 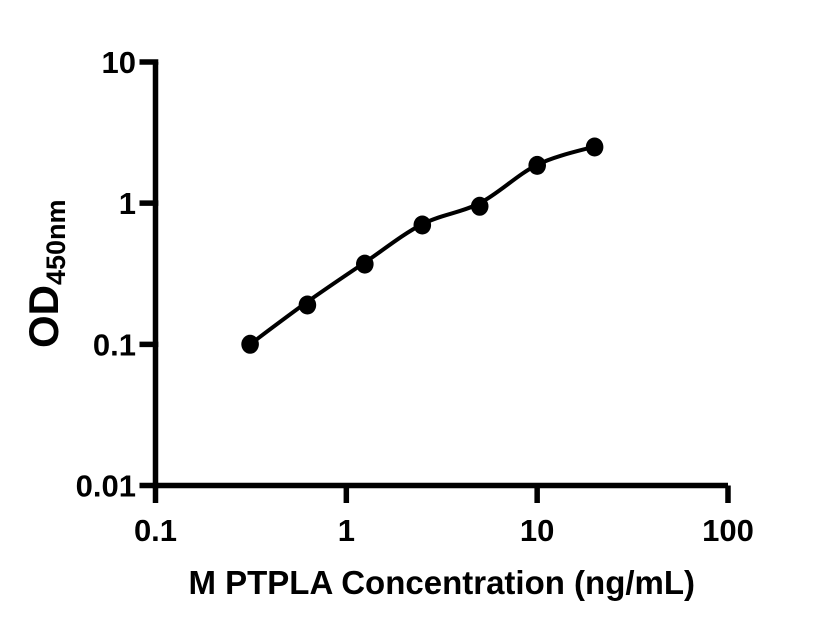 What do you see at coordinates (346, 530) in the screenshot?
I see `x-tick-label: 1` at bounding box center [346, 530].